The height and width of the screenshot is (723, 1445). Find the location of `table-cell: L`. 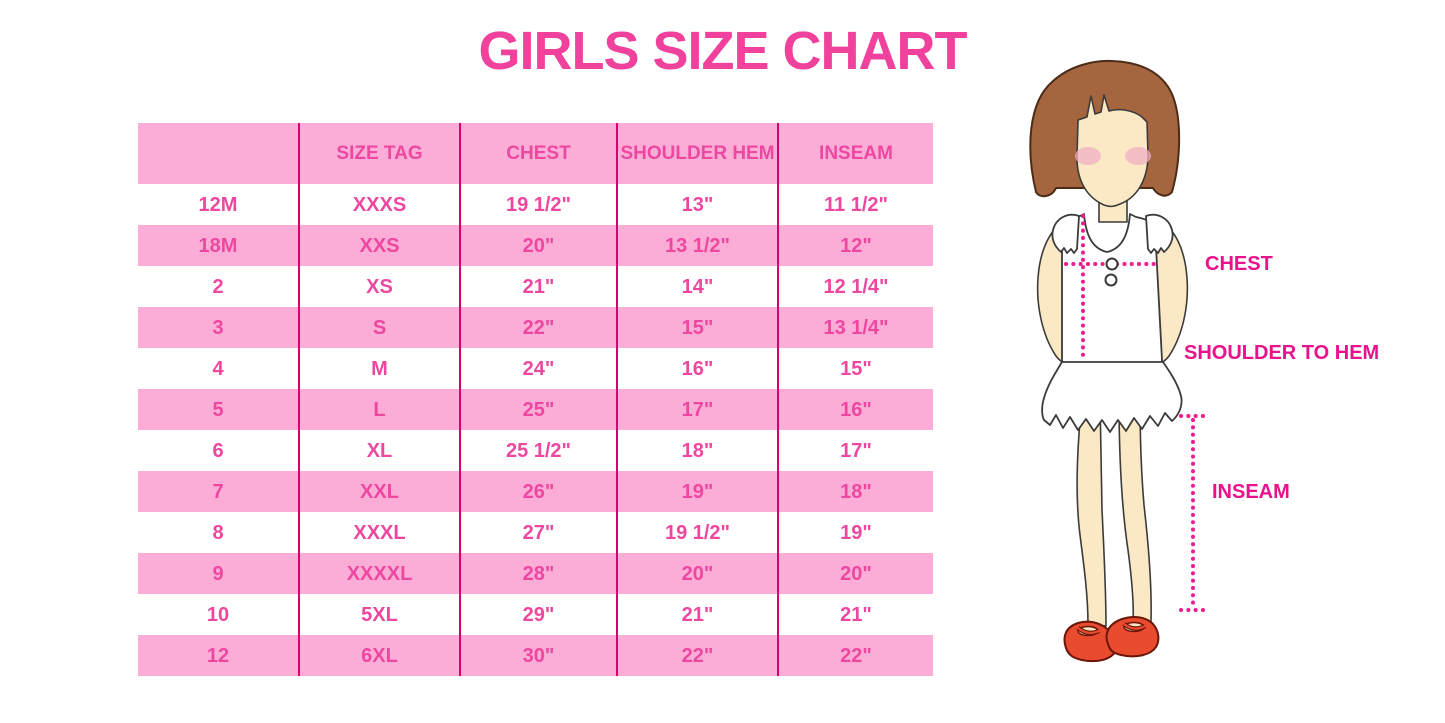

table-cell: L is located at coordinates (378, 409).